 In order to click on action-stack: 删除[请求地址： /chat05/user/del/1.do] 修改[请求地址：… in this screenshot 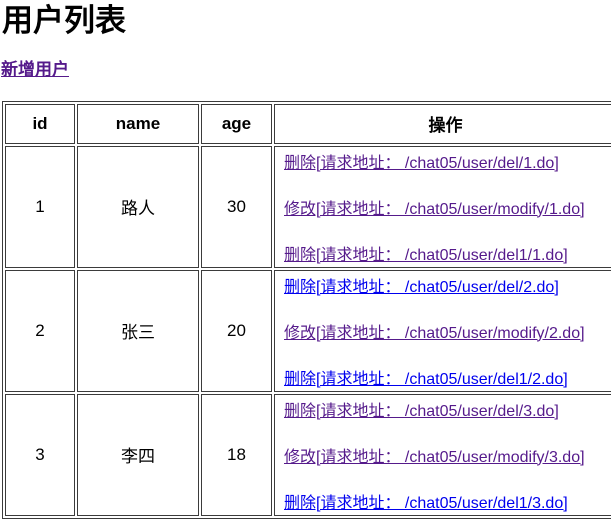, I will do `click(447, 207)`.